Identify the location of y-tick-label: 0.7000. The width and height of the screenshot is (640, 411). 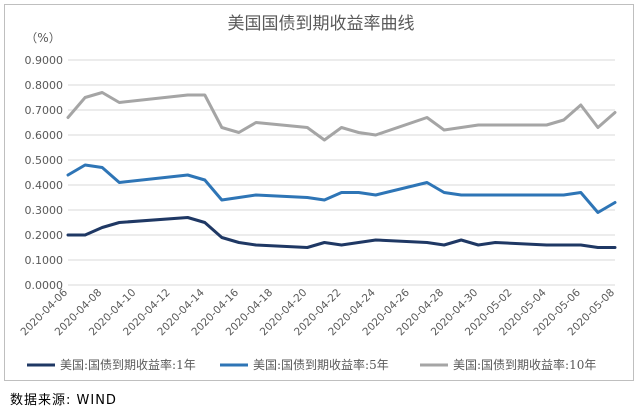
(44, 110).